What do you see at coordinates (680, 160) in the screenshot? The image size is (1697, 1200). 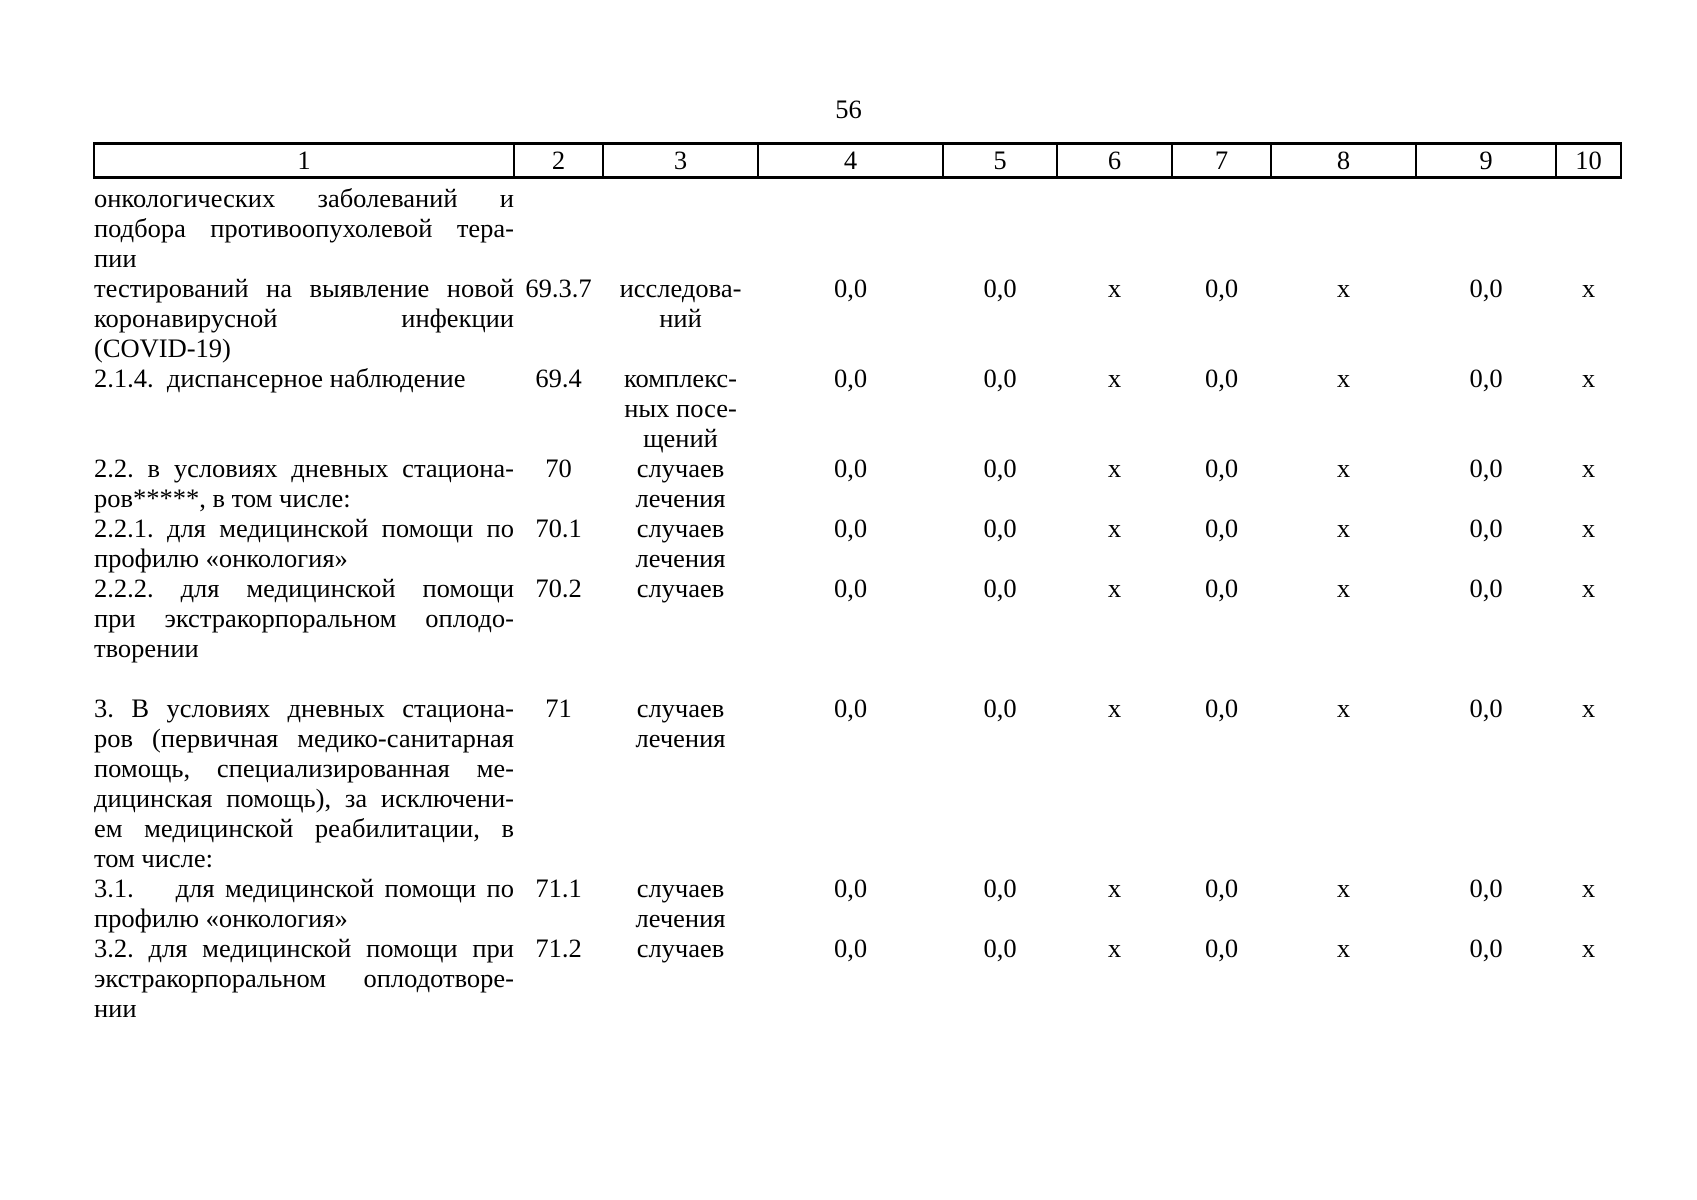 I see `col-header-3: 3` at bounding box center [680, 160].